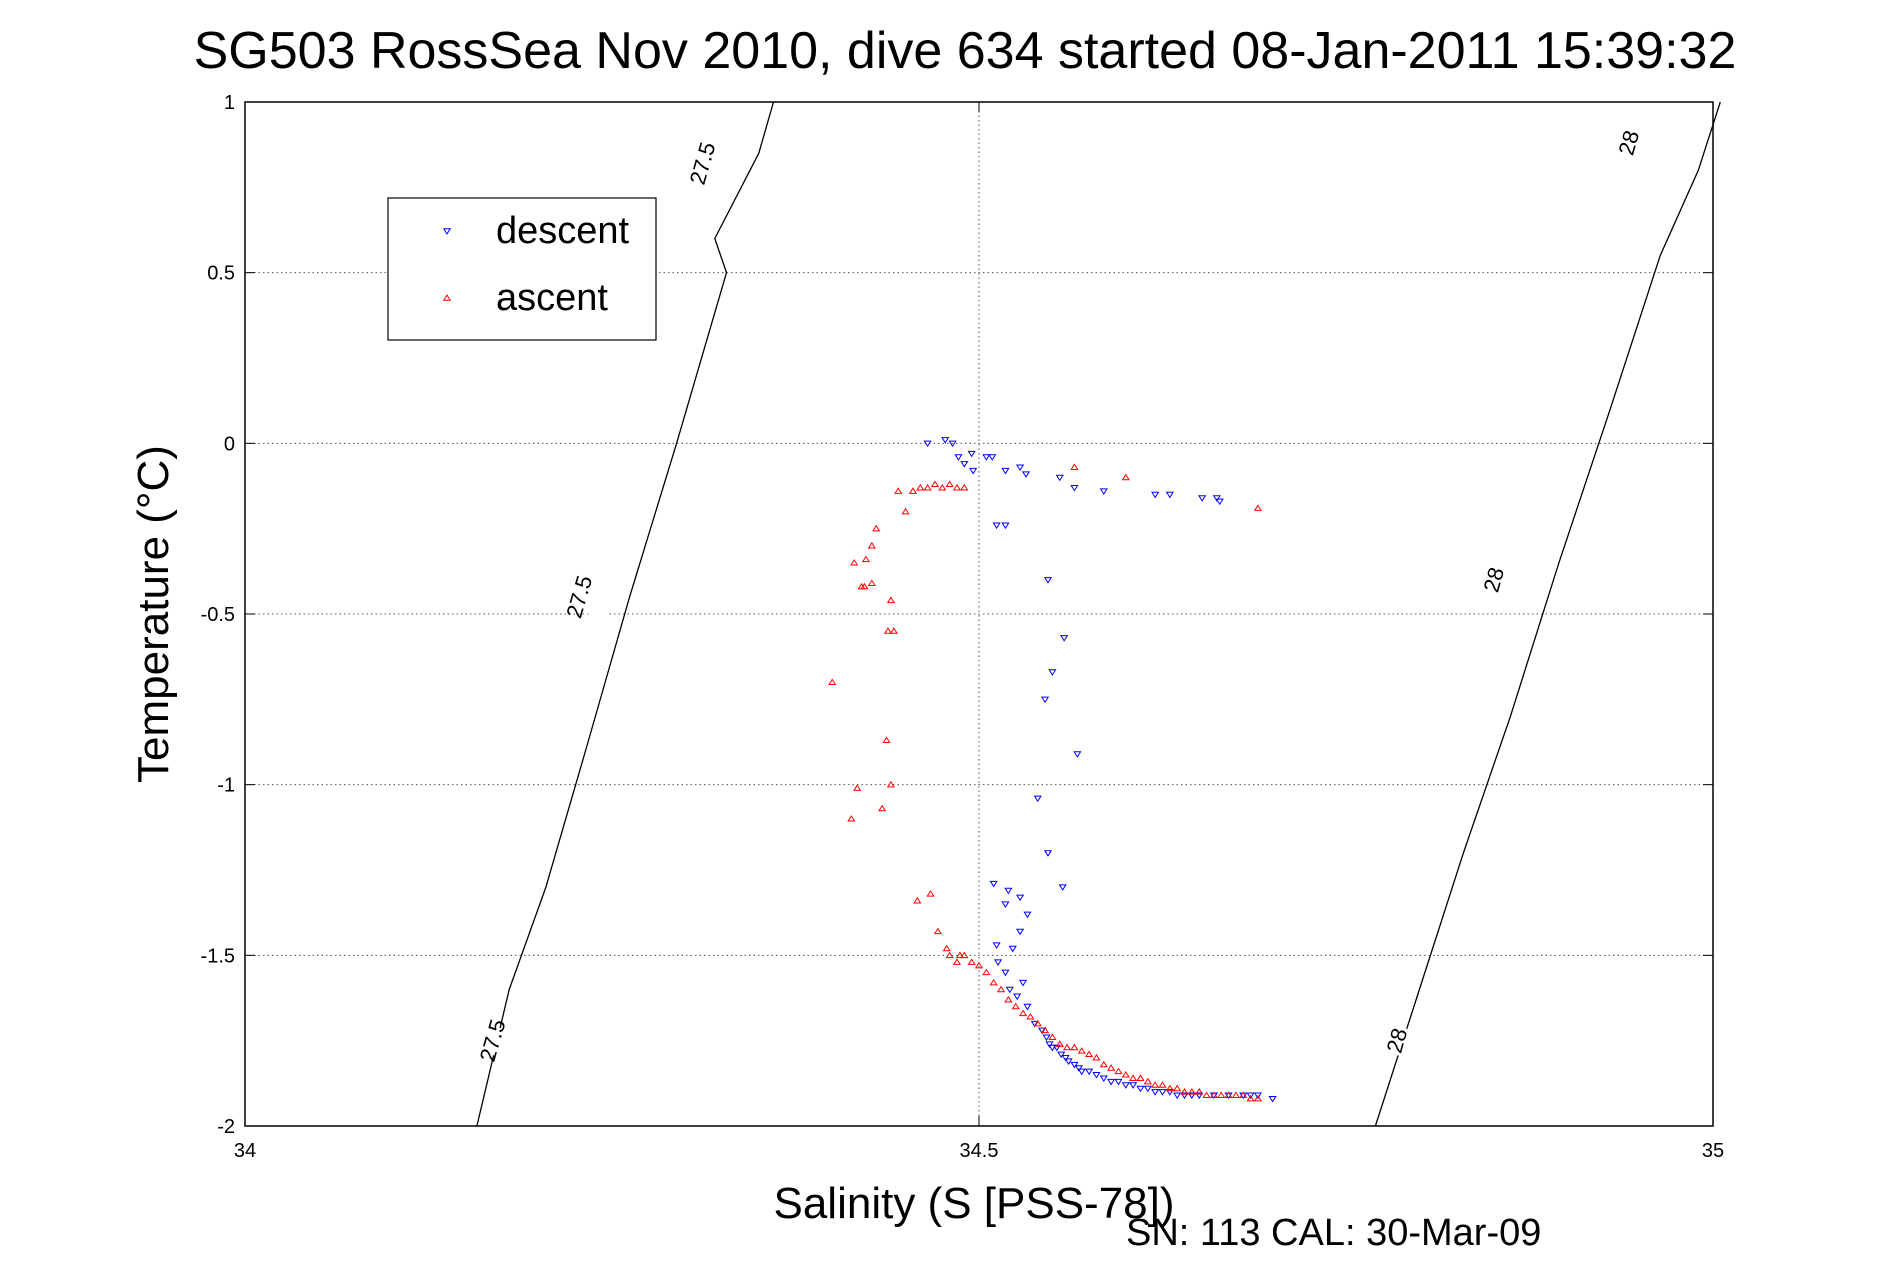 This screenshot has height=1262, width=1891. Describe the element at coordinates (245, 1151) in the screenshot. I see `x-tick-label: 34` at that location.